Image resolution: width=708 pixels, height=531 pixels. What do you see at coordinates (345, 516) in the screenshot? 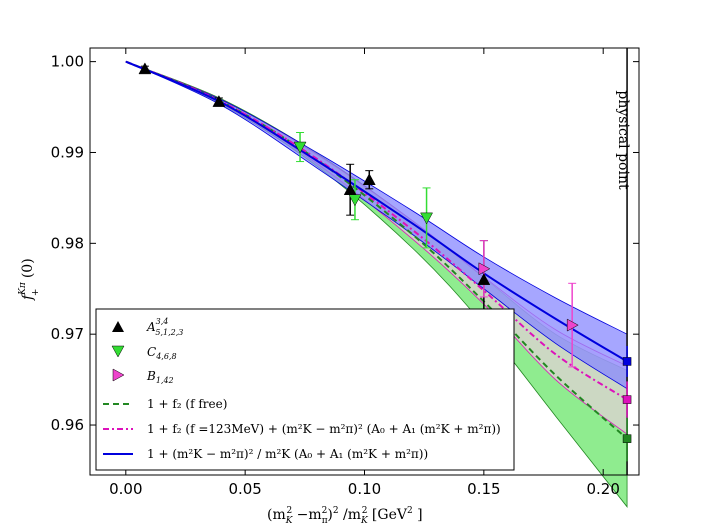
I see `x-axis-title: (mK2 −mπ2)2 /mK2 [GeV2 ]` at bounding box center [345, 516].